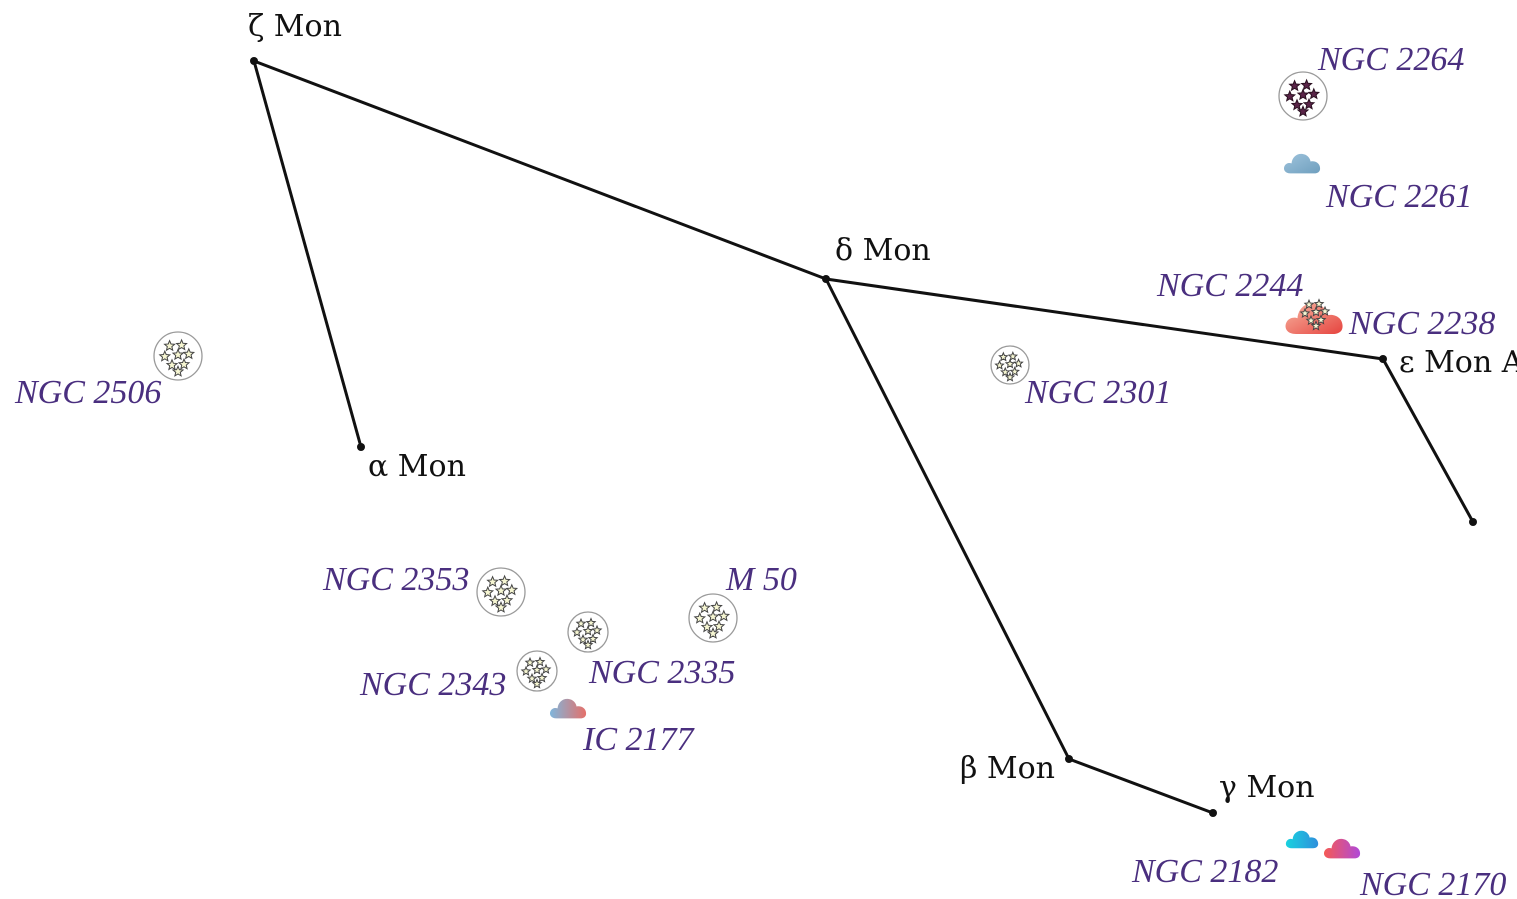 The image size is (1517, 899). I want to click on dso-ngc2182: NGC 2182, so click(1224, 860).